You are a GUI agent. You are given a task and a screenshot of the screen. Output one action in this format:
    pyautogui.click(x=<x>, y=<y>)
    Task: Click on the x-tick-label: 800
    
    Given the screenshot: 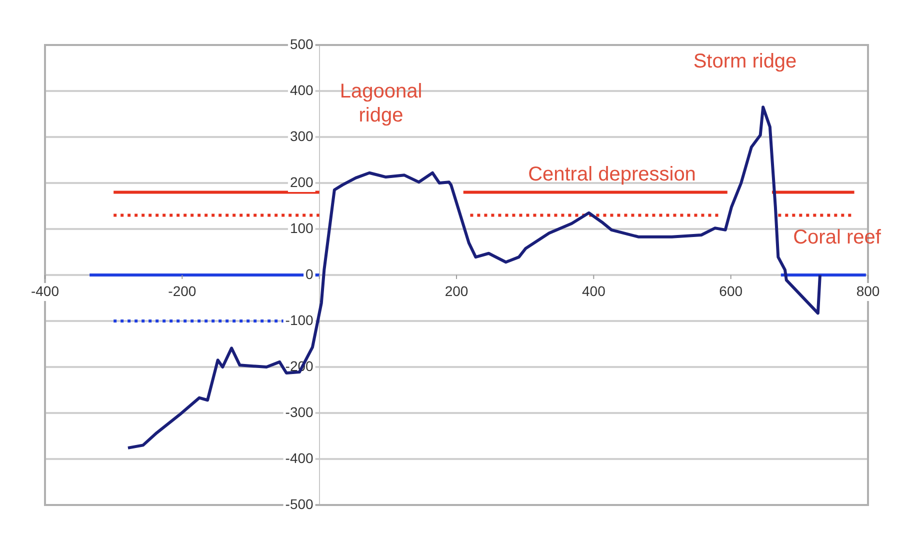 What is the action you would take?
    pyautogui.click(x=868, y=290)
    